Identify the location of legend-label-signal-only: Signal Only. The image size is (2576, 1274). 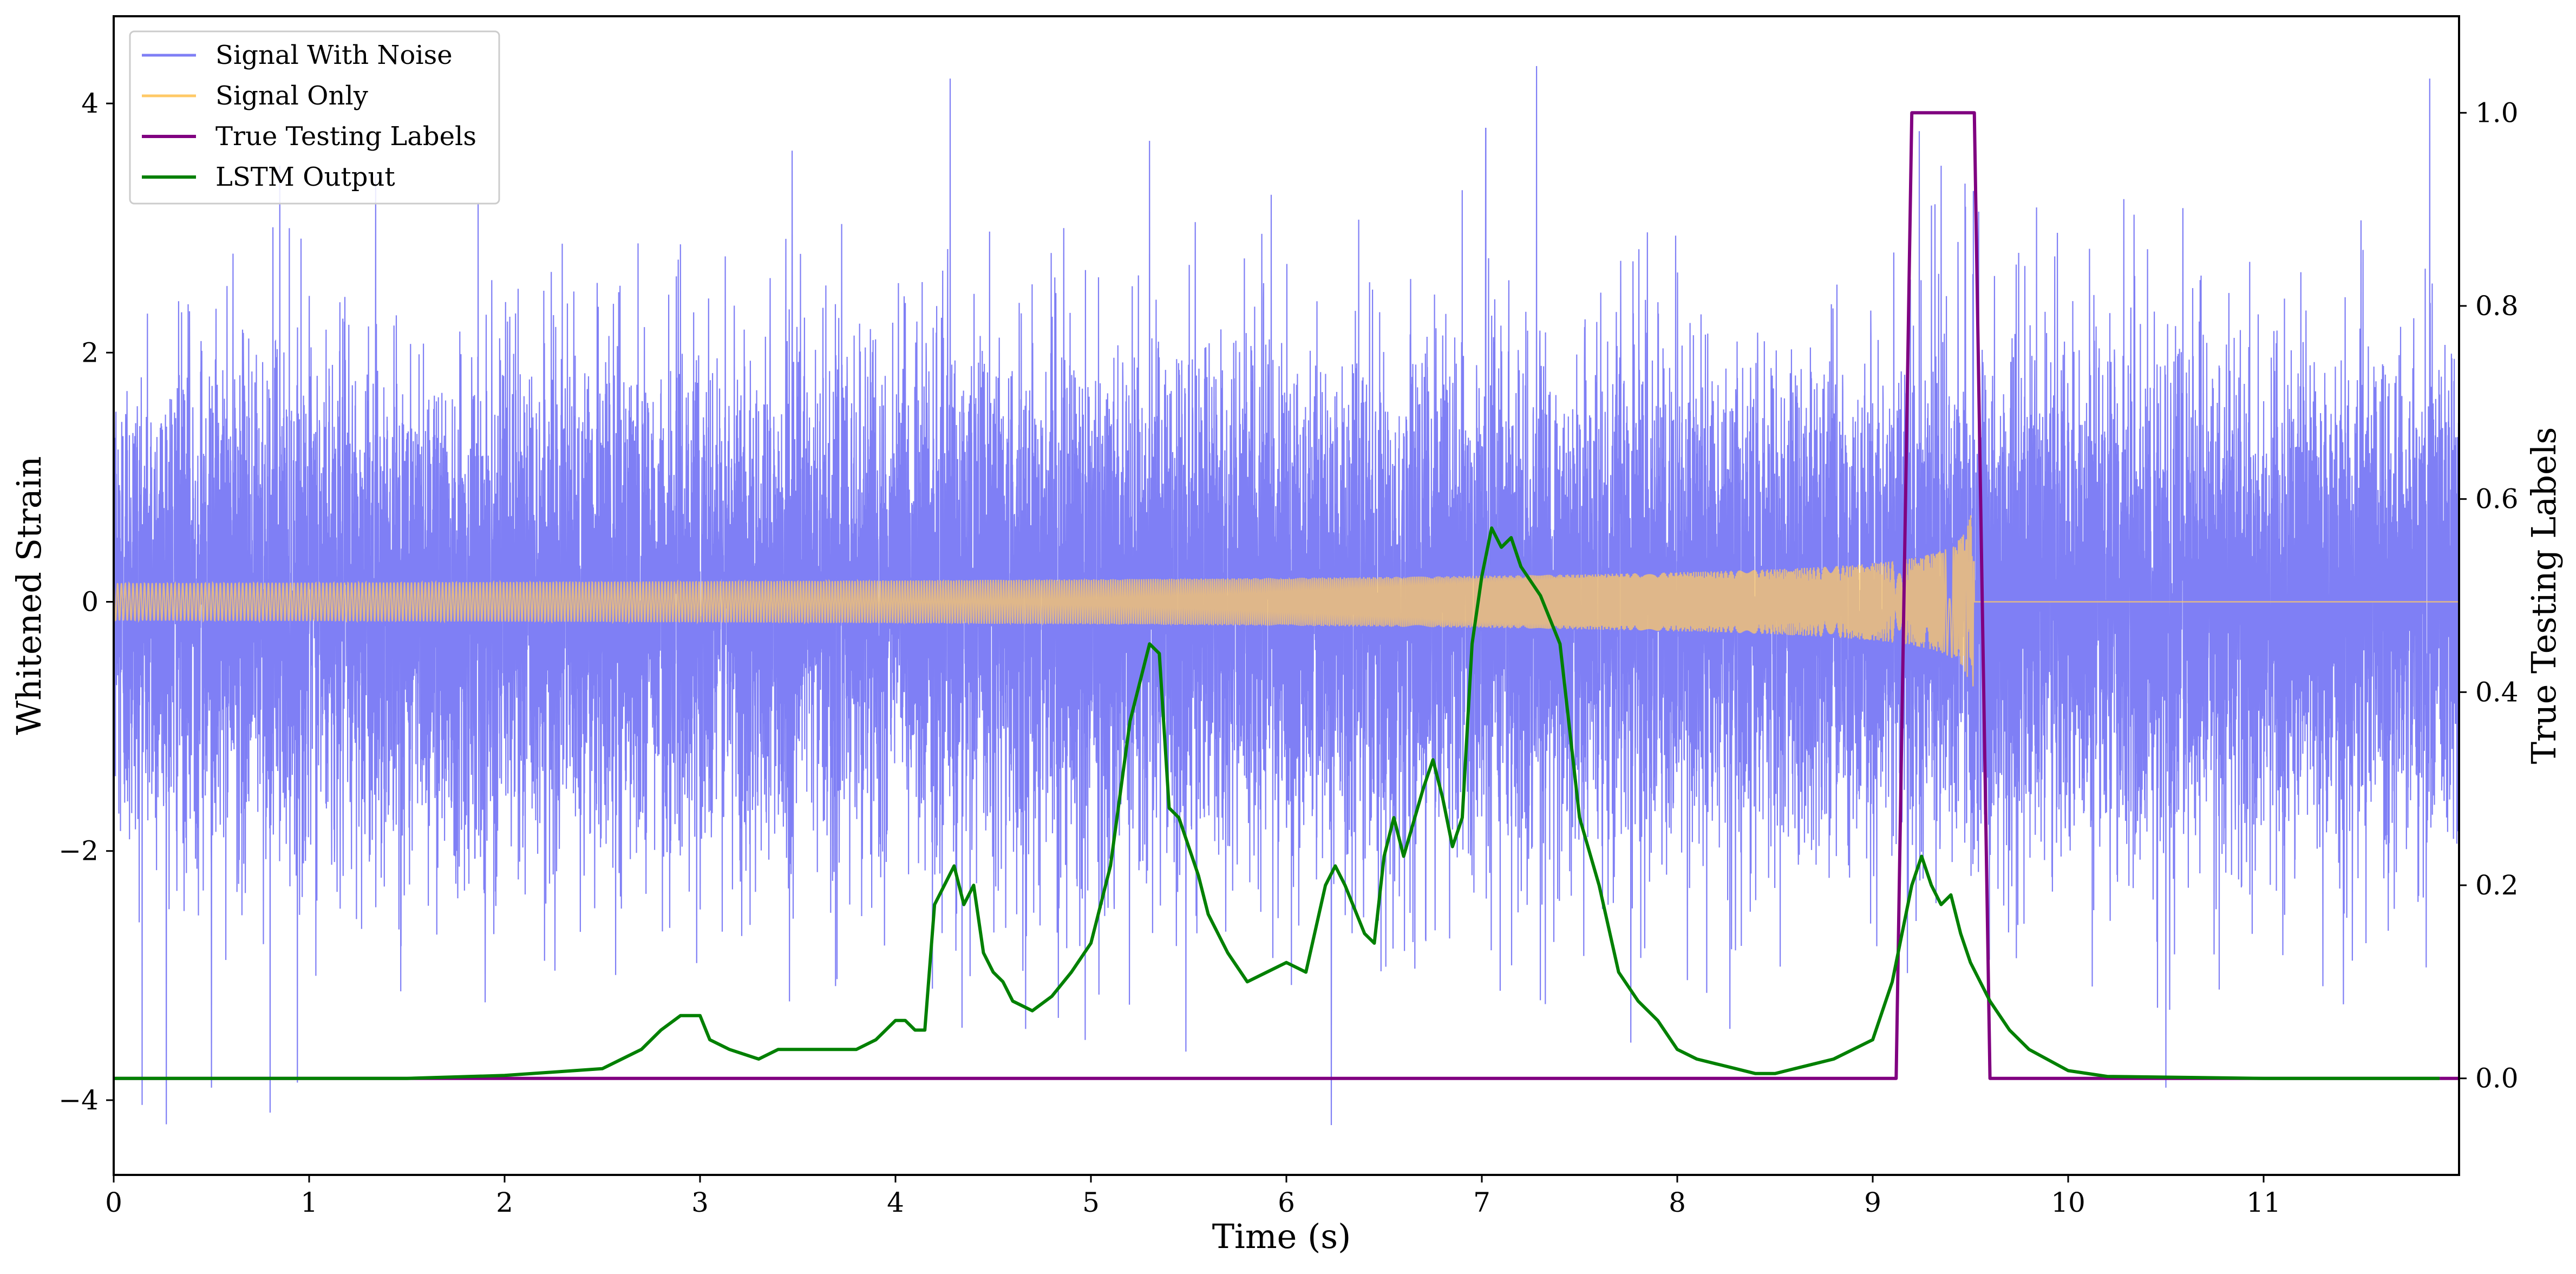
(291, 96).